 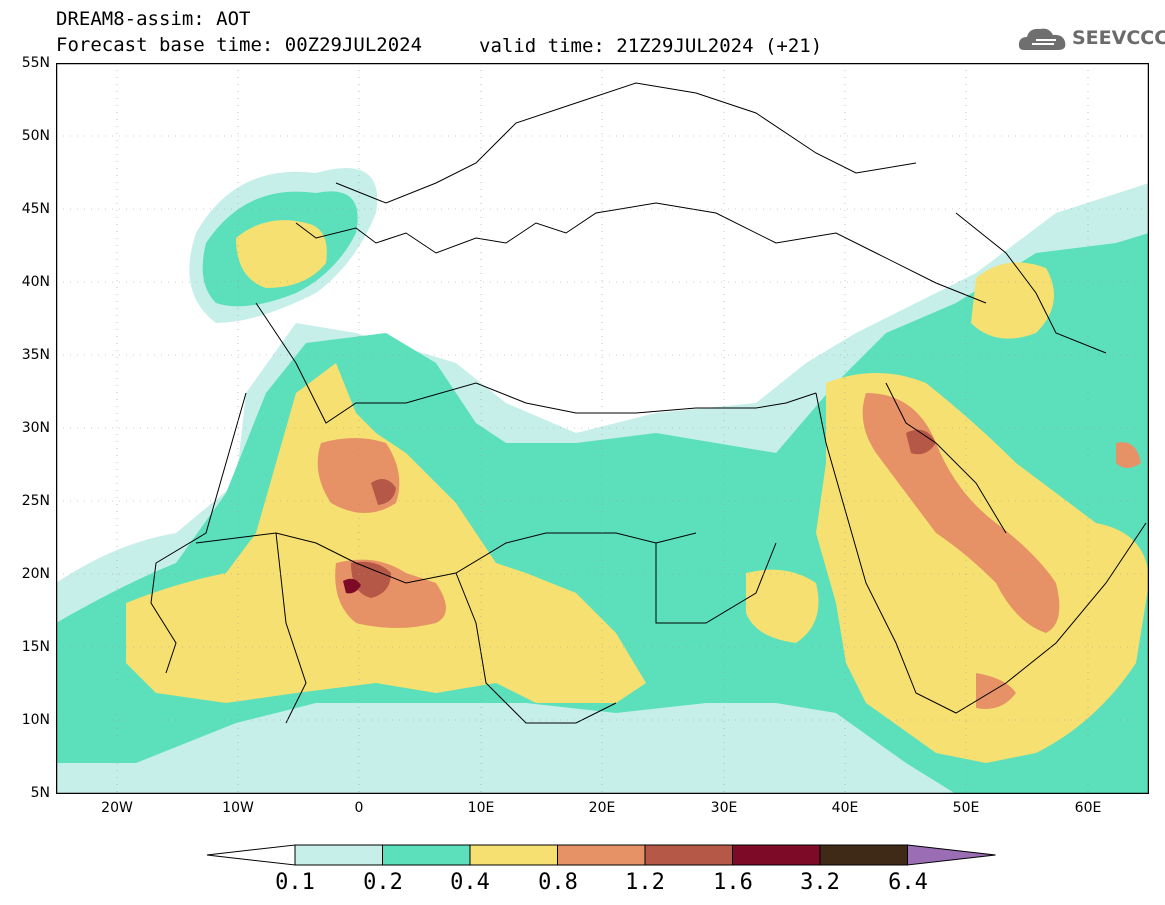 What do you see at coordinates (724, 808) in the screenshot?
I see `lon-label: 30E` at bounding box center [724, 808].